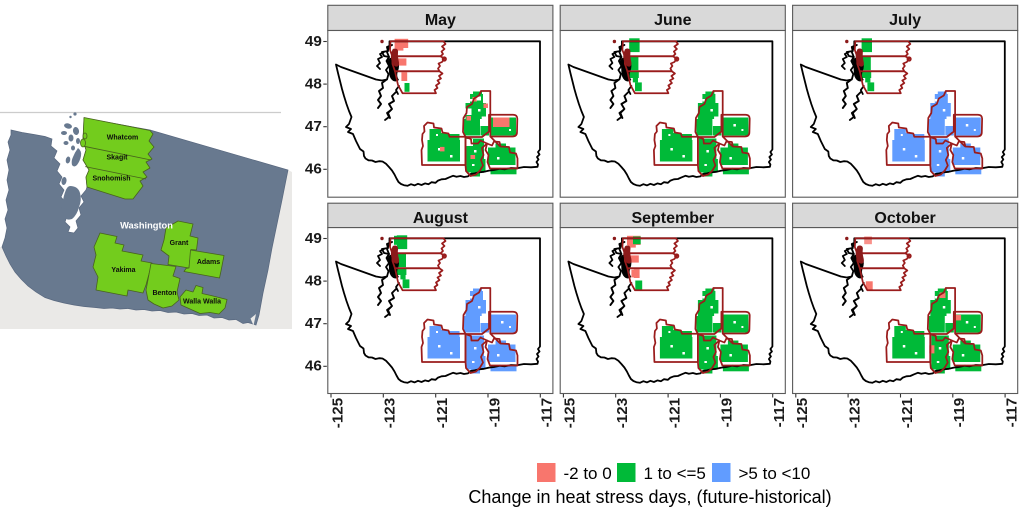  I want to click on svg-text: Whatcom, so click(123, 138).